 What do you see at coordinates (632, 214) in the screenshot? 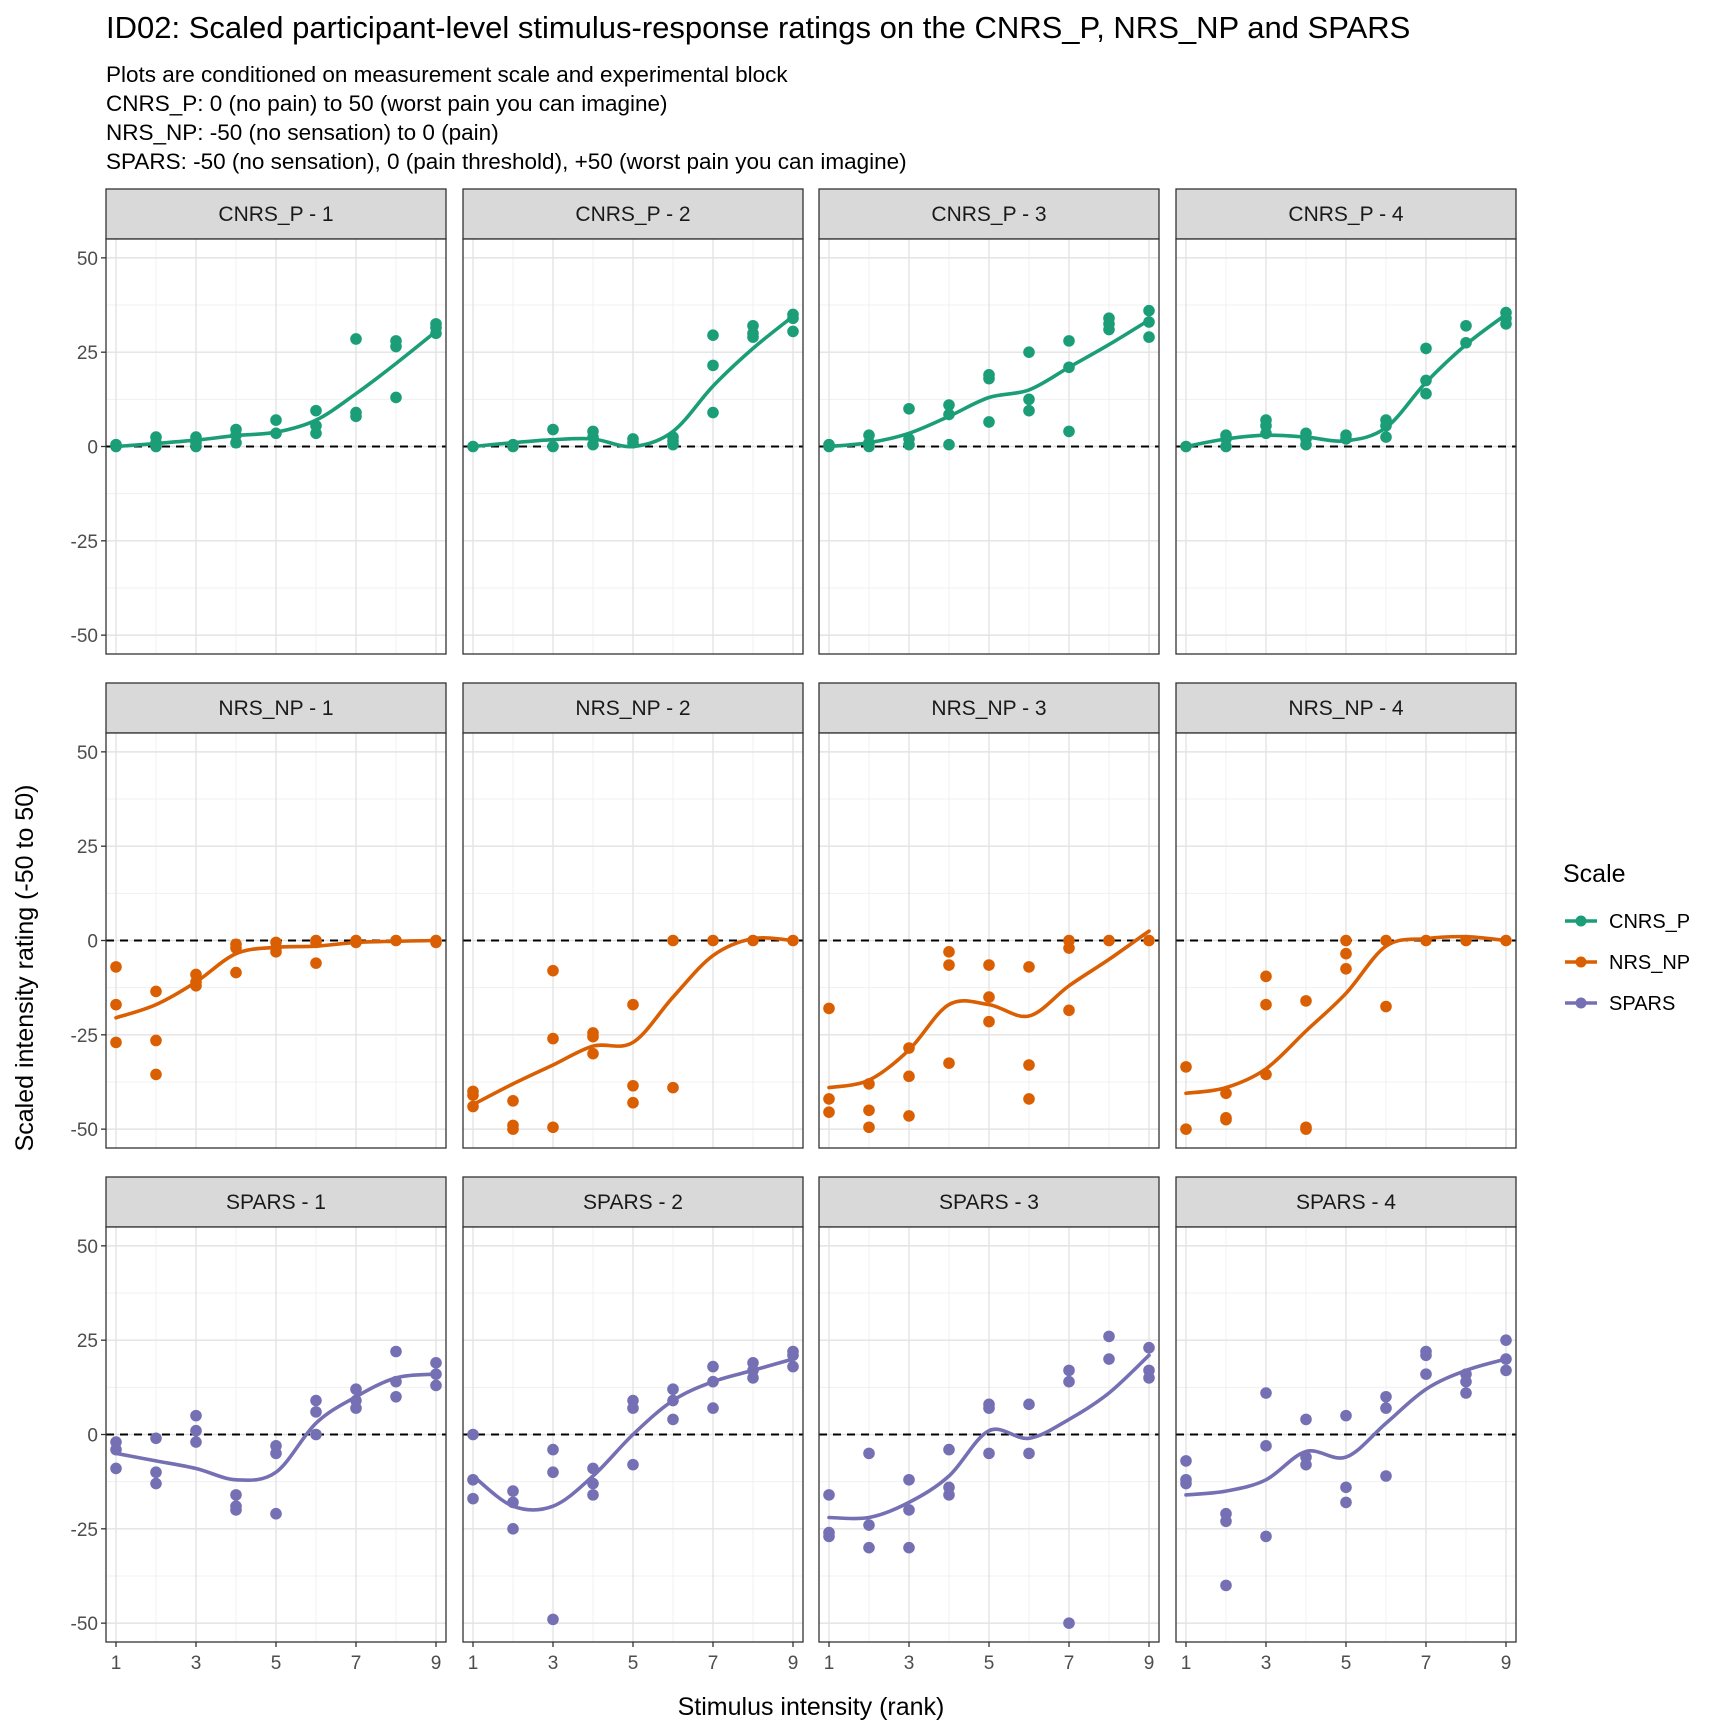
I see `facet-strip-label: CNRS_P - 2` at bounding box center [632, 214].